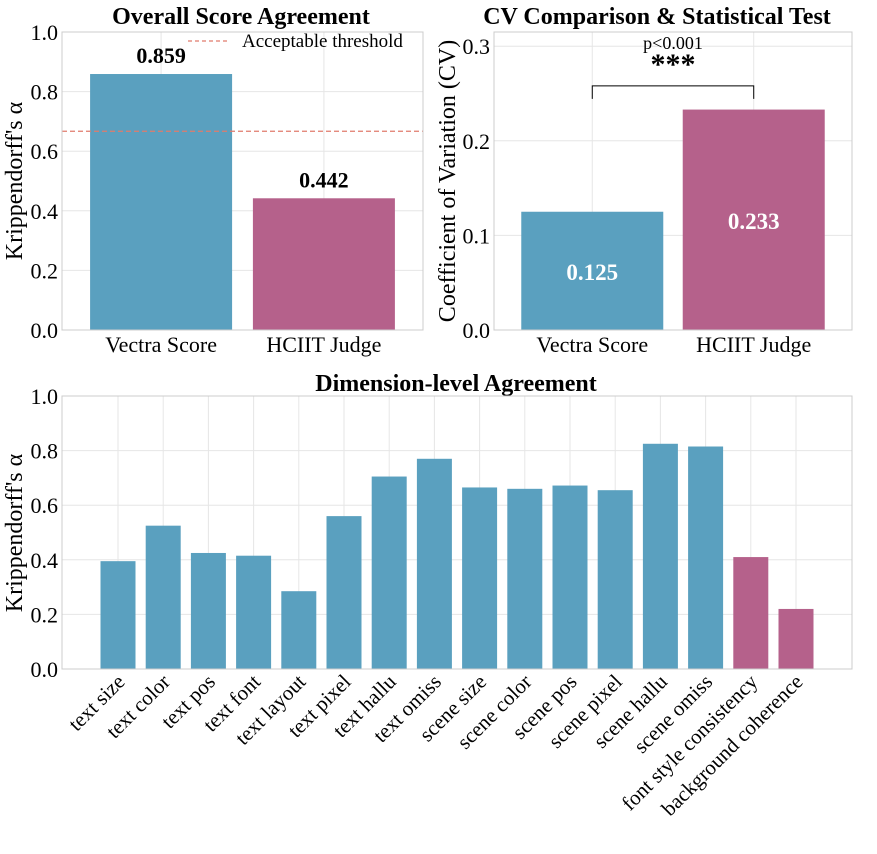 Image resolution: width=877 pixels, height=854 pixels. Describe the element at coordinates (796, 638) in the screenshot. I see `bar-background-coherence` at that location.